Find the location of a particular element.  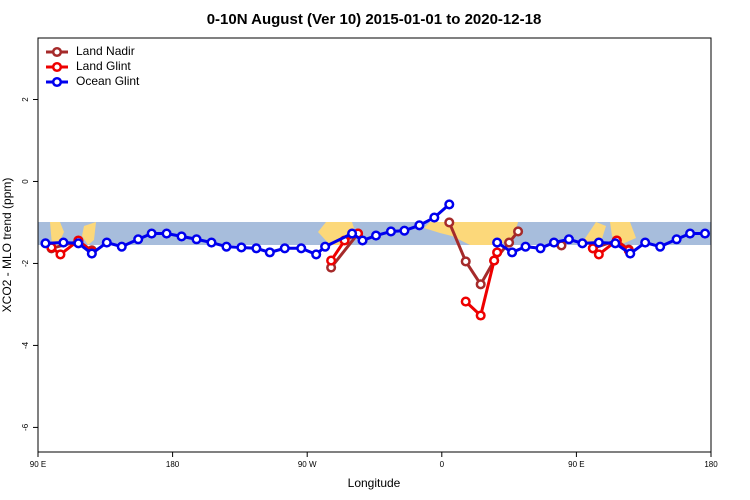

y-axis-label: XCO2 - MLO trend (ppm) is located at coordinates (7, 245).